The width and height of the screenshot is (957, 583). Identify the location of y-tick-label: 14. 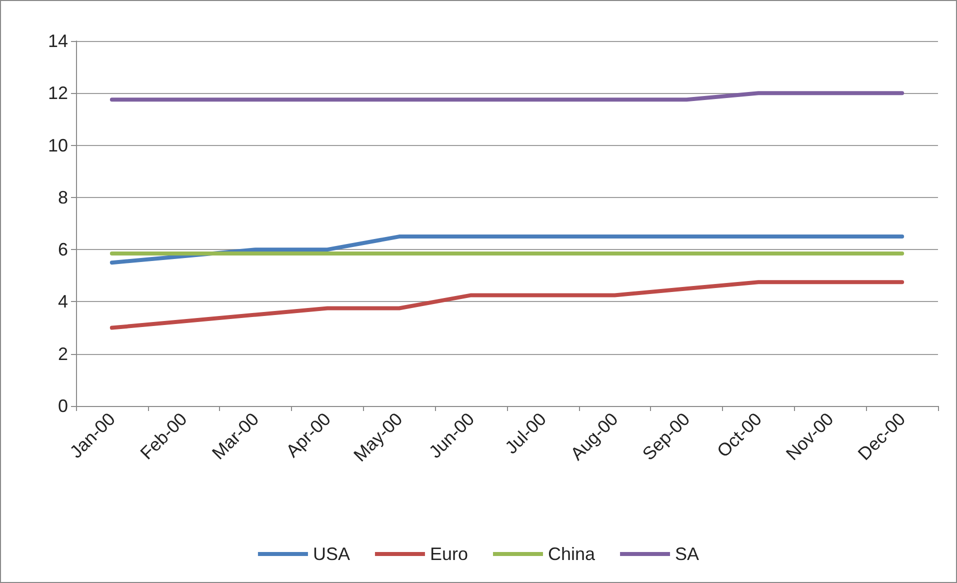
(58, 41).